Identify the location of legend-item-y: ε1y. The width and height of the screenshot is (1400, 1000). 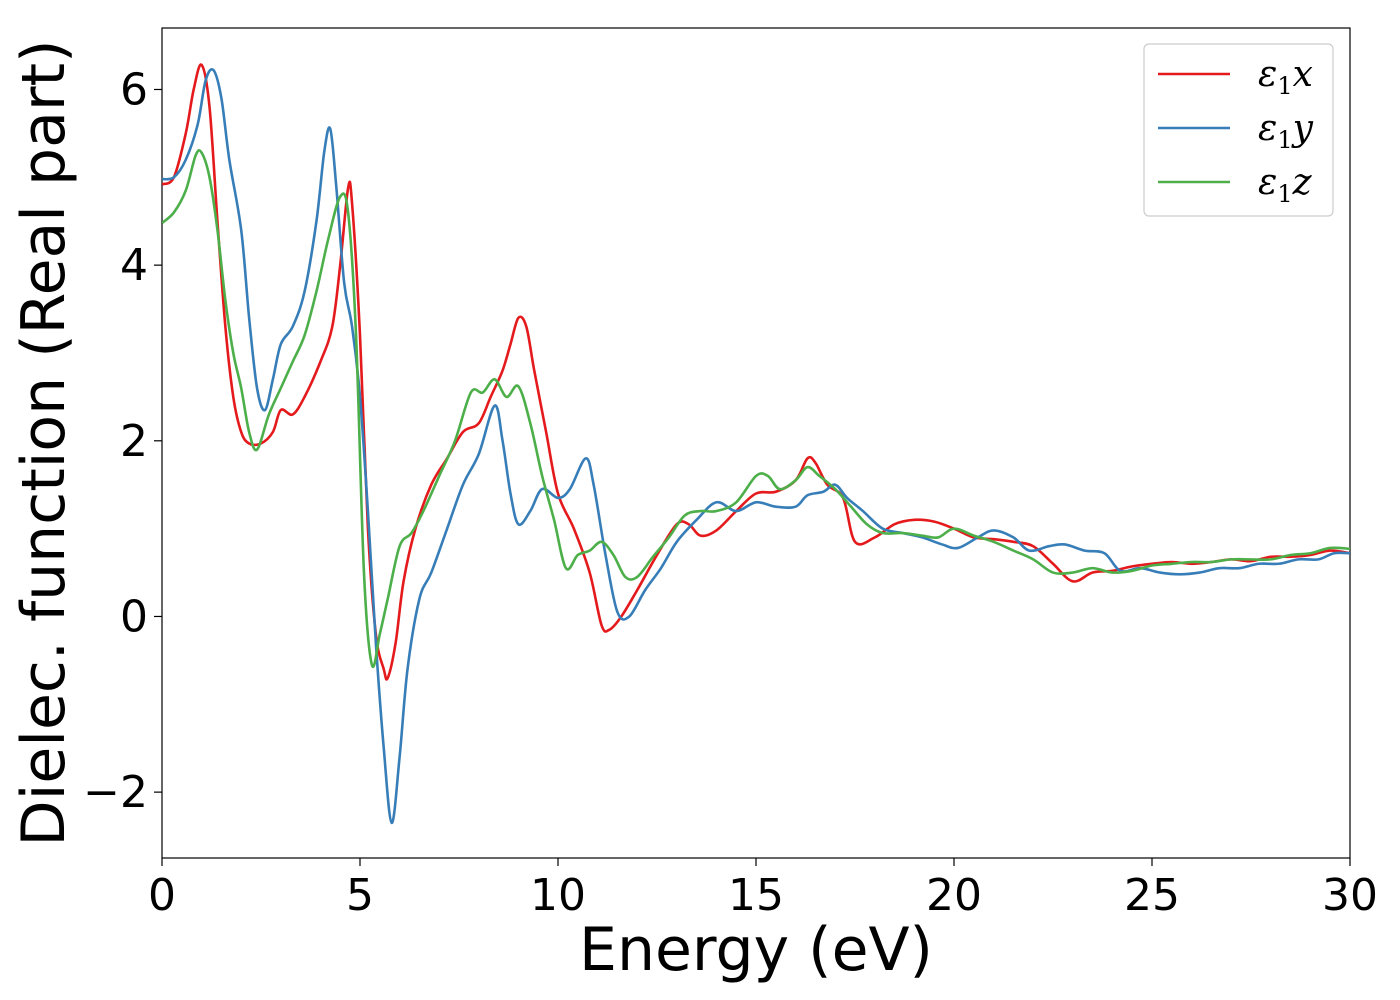
(1236, 131).